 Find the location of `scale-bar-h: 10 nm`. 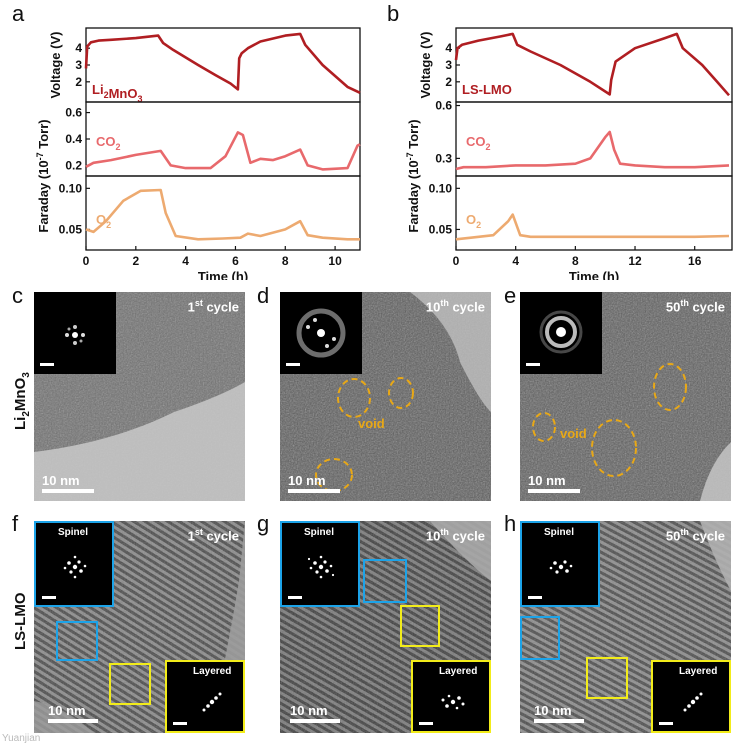

scale-bar-h: 10 nm is located at coordinates (559, 713).